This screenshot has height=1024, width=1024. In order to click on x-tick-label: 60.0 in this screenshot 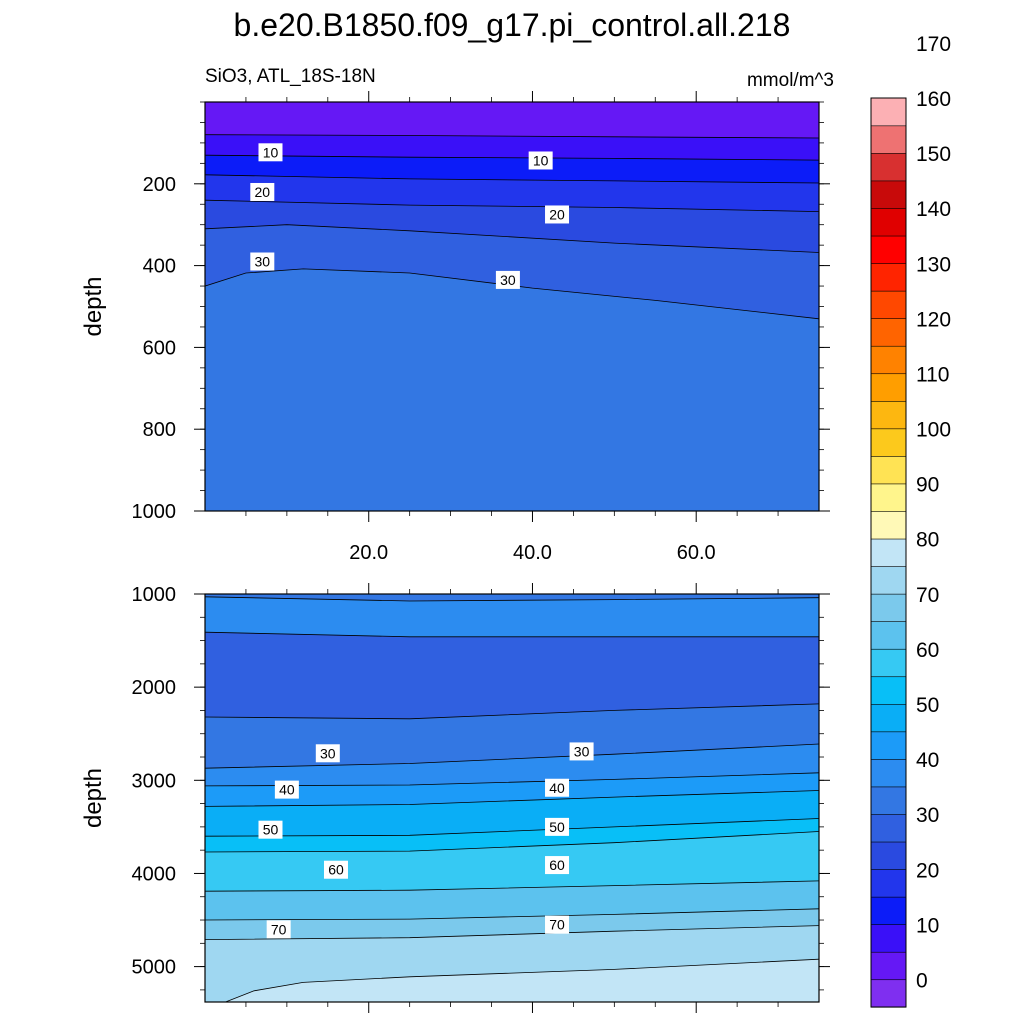, I will do `click(696, 553)`.